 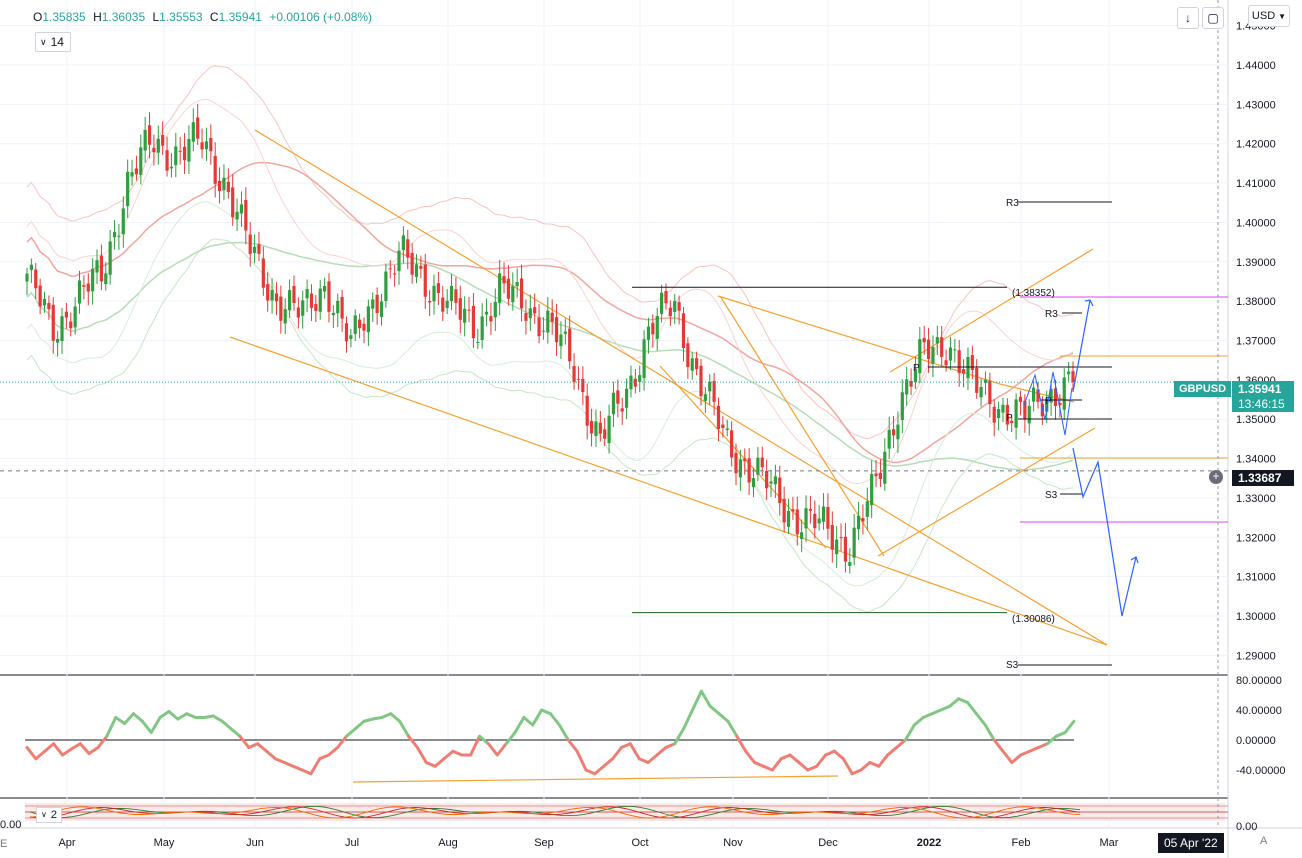 I want to click on crosshair-price-tag: 1.33687, so click(x=1263, y=478).